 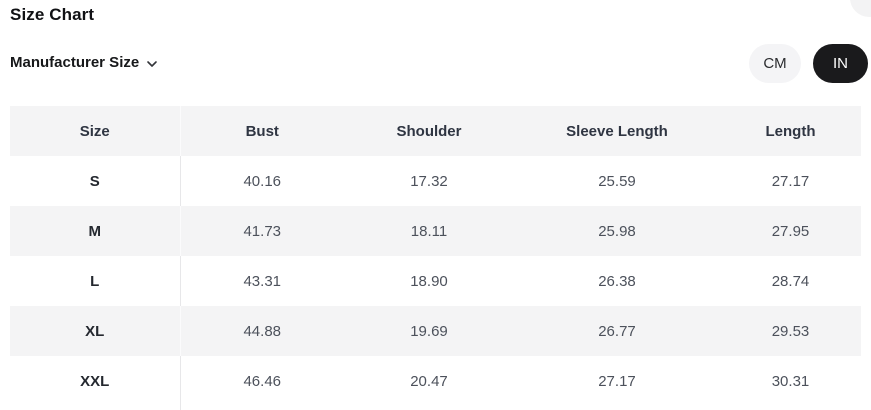 I want to click on table-row: L 43.31 18.90 26.38 28.74, so click(x=435, y=281).